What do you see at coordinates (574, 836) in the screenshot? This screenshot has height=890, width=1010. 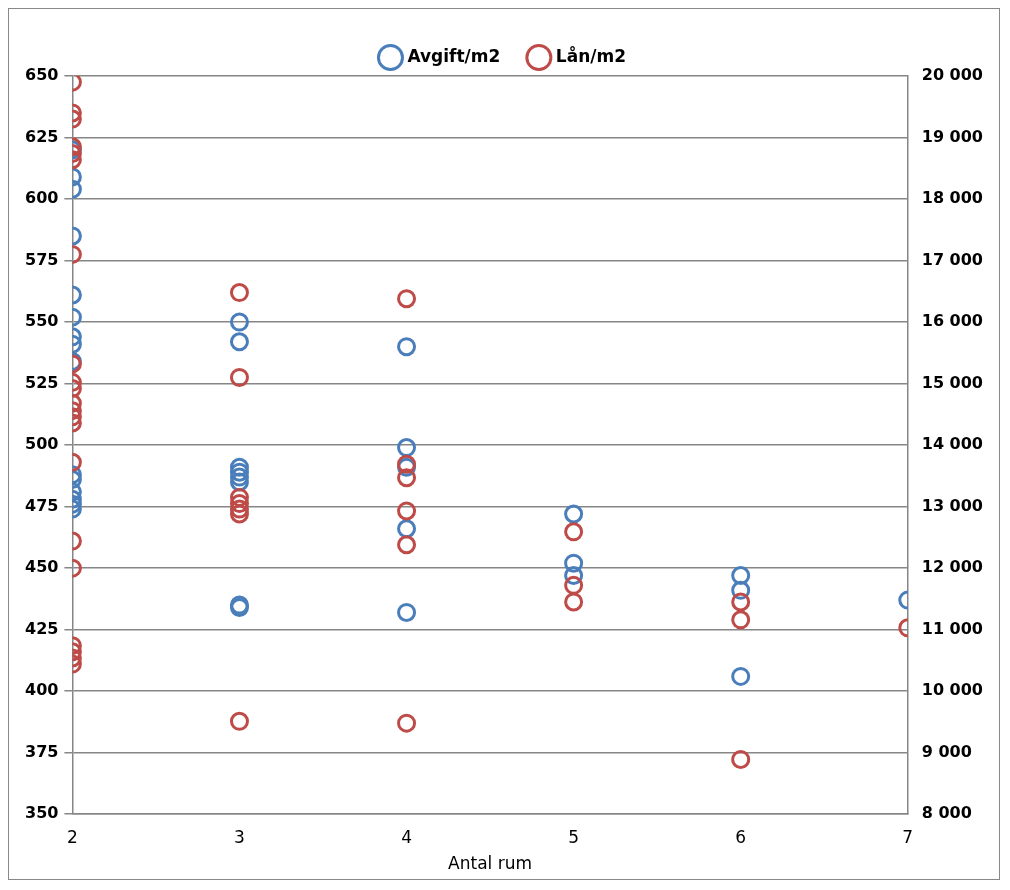 I see `x-tick-label: 5` at bounding box center [574, 836].